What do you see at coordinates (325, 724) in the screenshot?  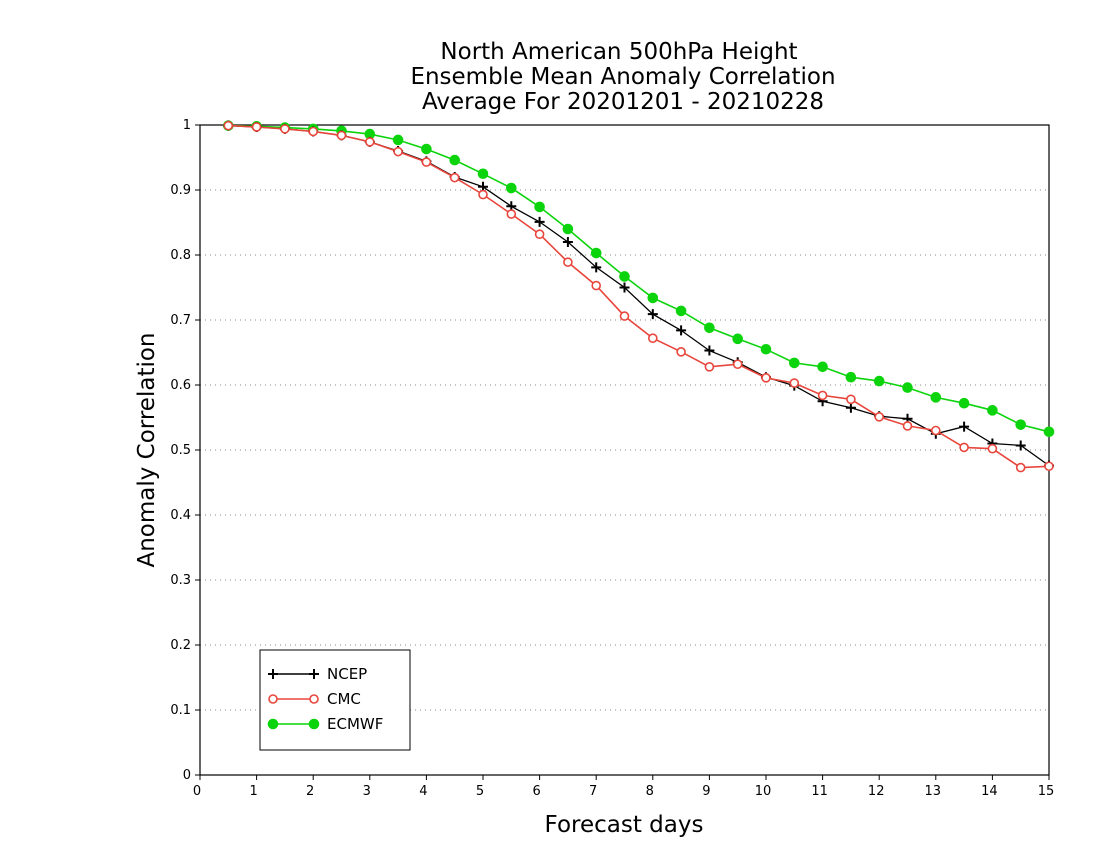 I see `legend-entry-ecmwf: ECMWF` at bounding box center [325, 724].